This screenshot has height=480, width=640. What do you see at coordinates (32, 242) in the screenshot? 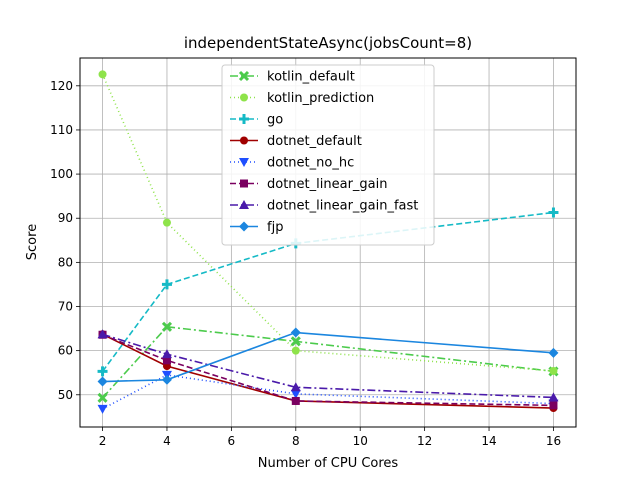
I see `y-axis-label: Score` at bounding box center [32, 242].